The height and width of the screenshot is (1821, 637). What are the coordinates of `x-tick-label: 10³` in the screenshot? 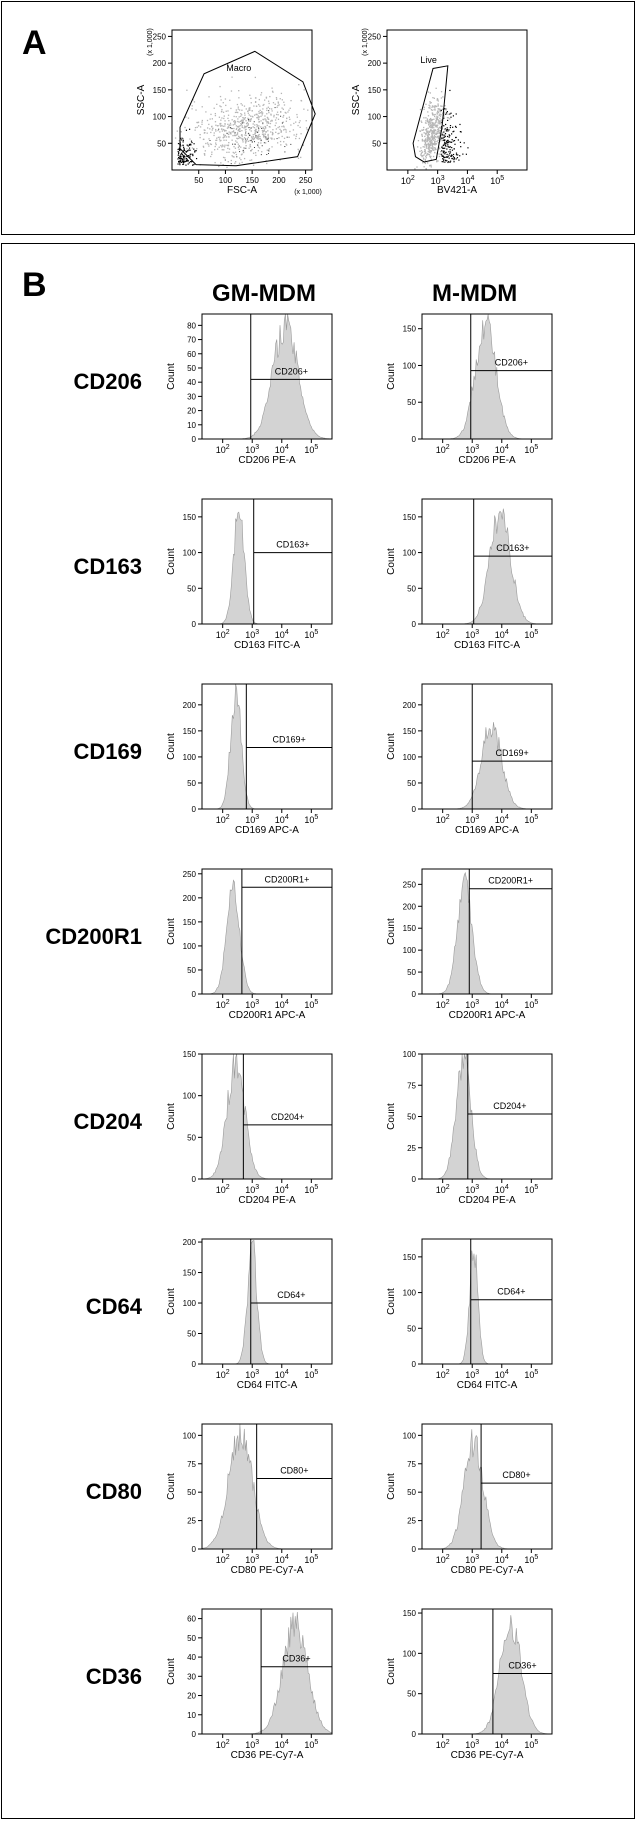 It's located at (252, 1559).